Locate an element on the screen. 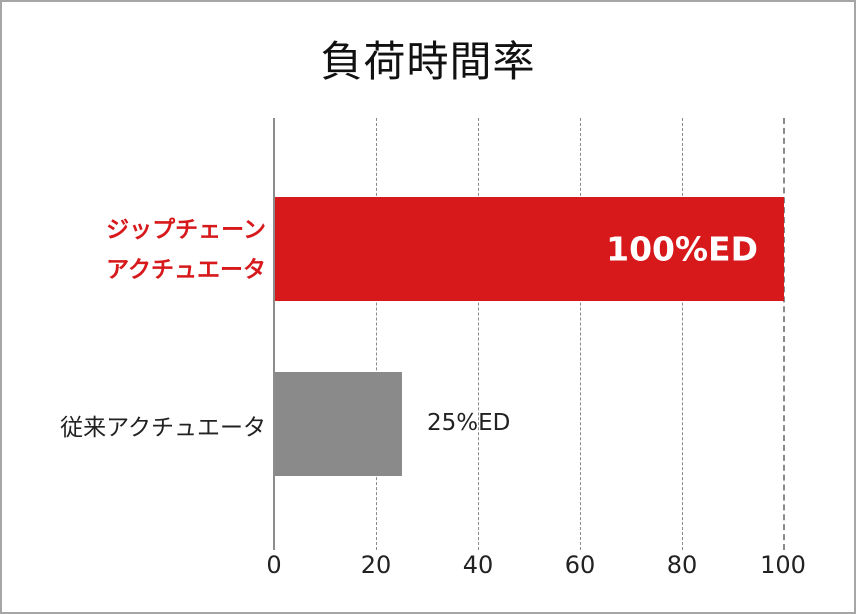 This screenshot has width=856, height=614. x-tick-label: 80 is located at coordinates (682, 565).